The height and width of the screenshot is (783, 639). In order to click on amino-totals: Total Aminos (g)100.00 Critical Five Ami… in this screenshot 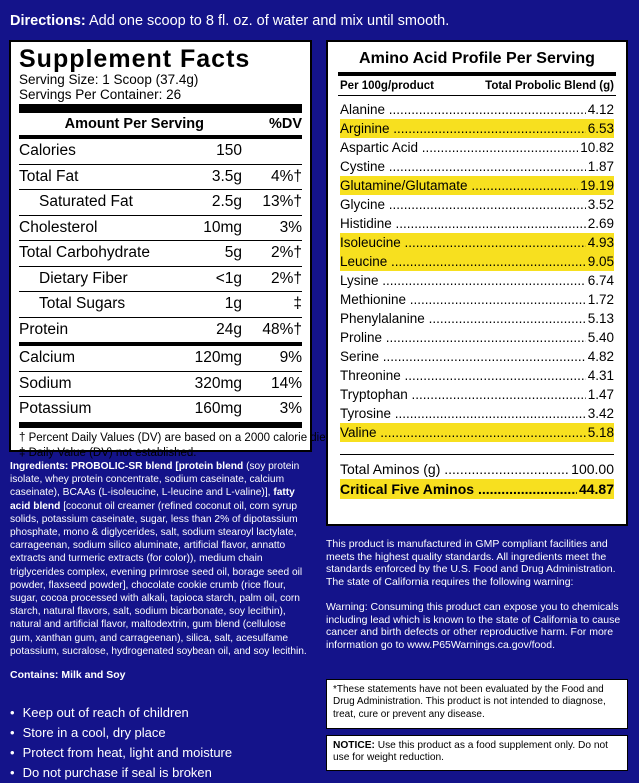, I will do `click(477, 476)`.